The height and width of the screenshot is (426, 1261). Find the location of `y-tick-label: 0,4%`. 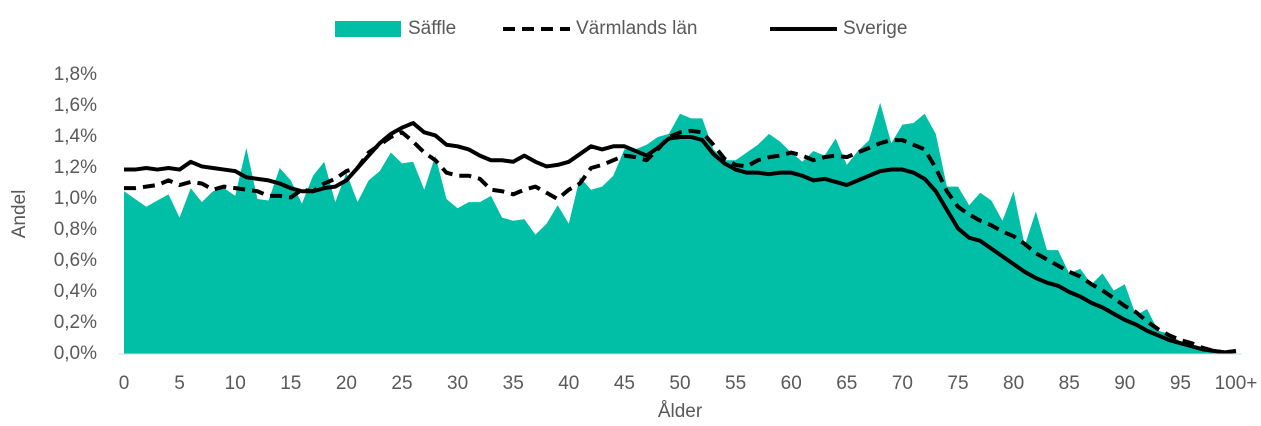

y-tick-label: 0,4% is located at coordinates (75, 291).